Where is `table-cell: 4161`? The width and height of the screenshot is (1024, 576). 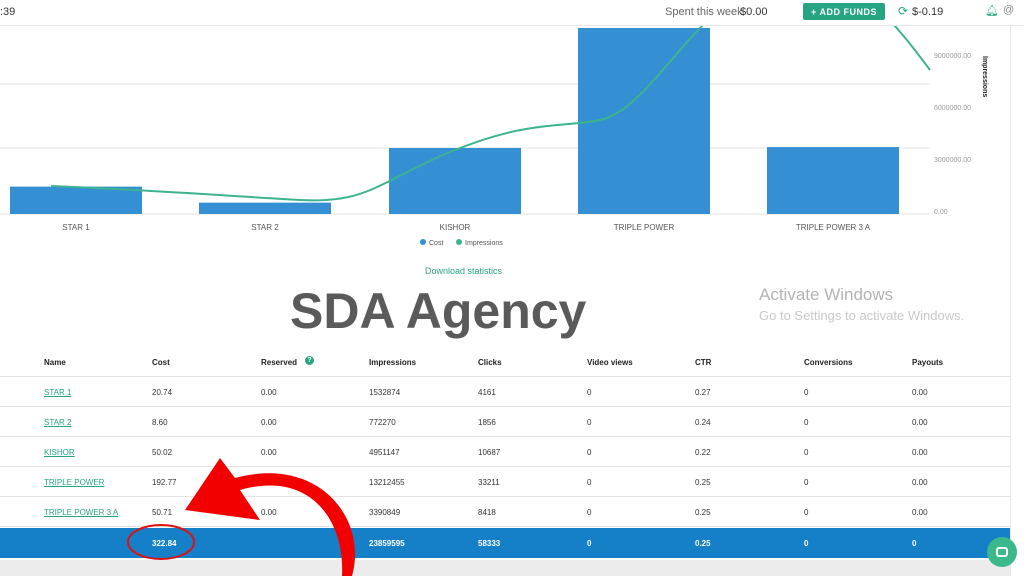 table-cell: 4161 is located at coordinates (487, 392).